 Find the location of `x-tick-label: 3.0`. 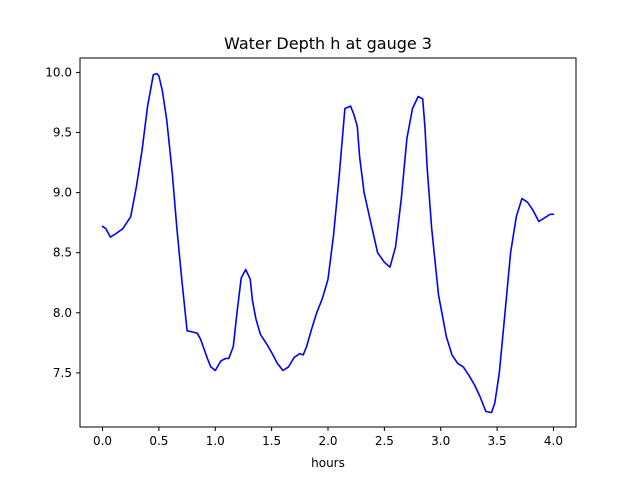

x-tick-label: 3.0 is located at coordinates (440, 441).